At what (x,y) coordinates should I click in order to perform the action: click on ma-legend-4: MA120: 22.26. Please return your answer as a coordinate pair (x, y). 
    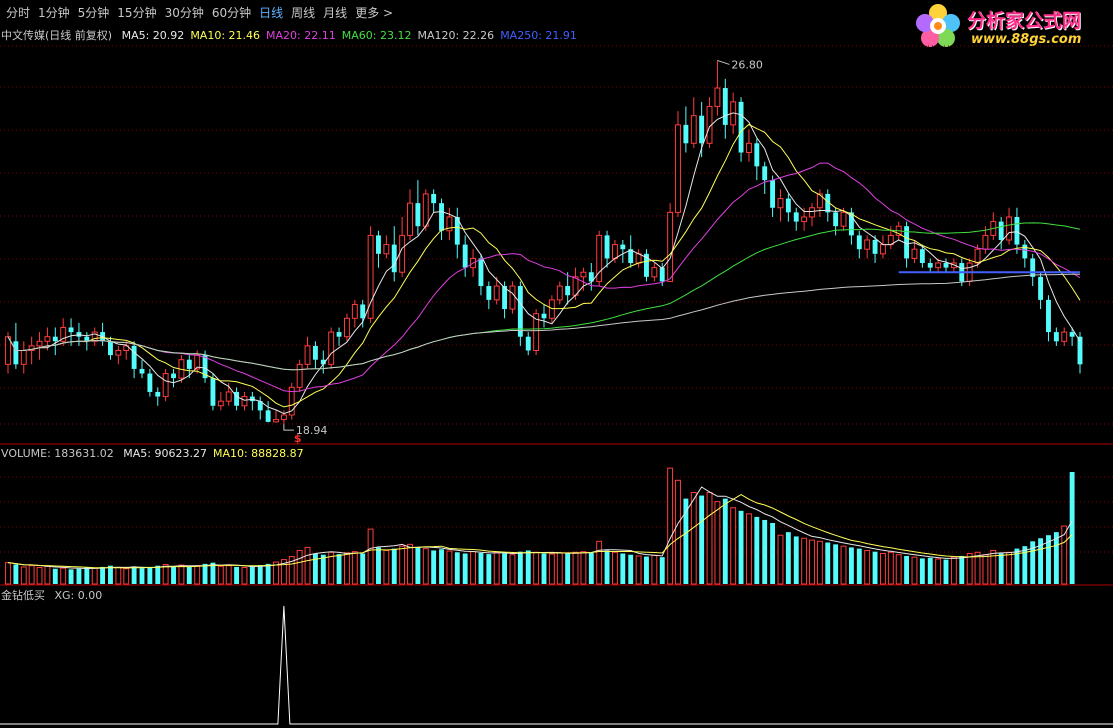
    Looking at the image, I should click on (456, 35).